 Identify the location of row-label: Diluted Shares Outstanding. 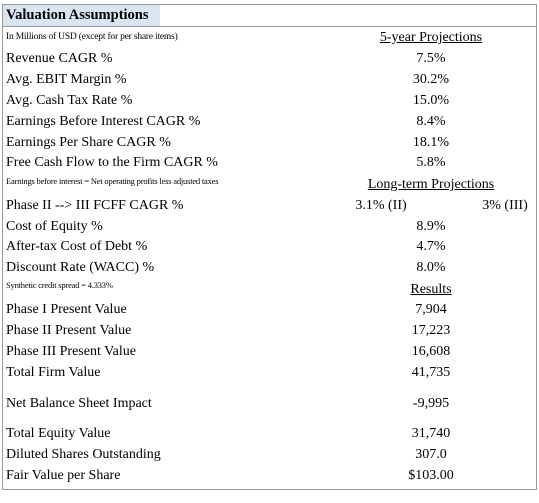
(83, 454).